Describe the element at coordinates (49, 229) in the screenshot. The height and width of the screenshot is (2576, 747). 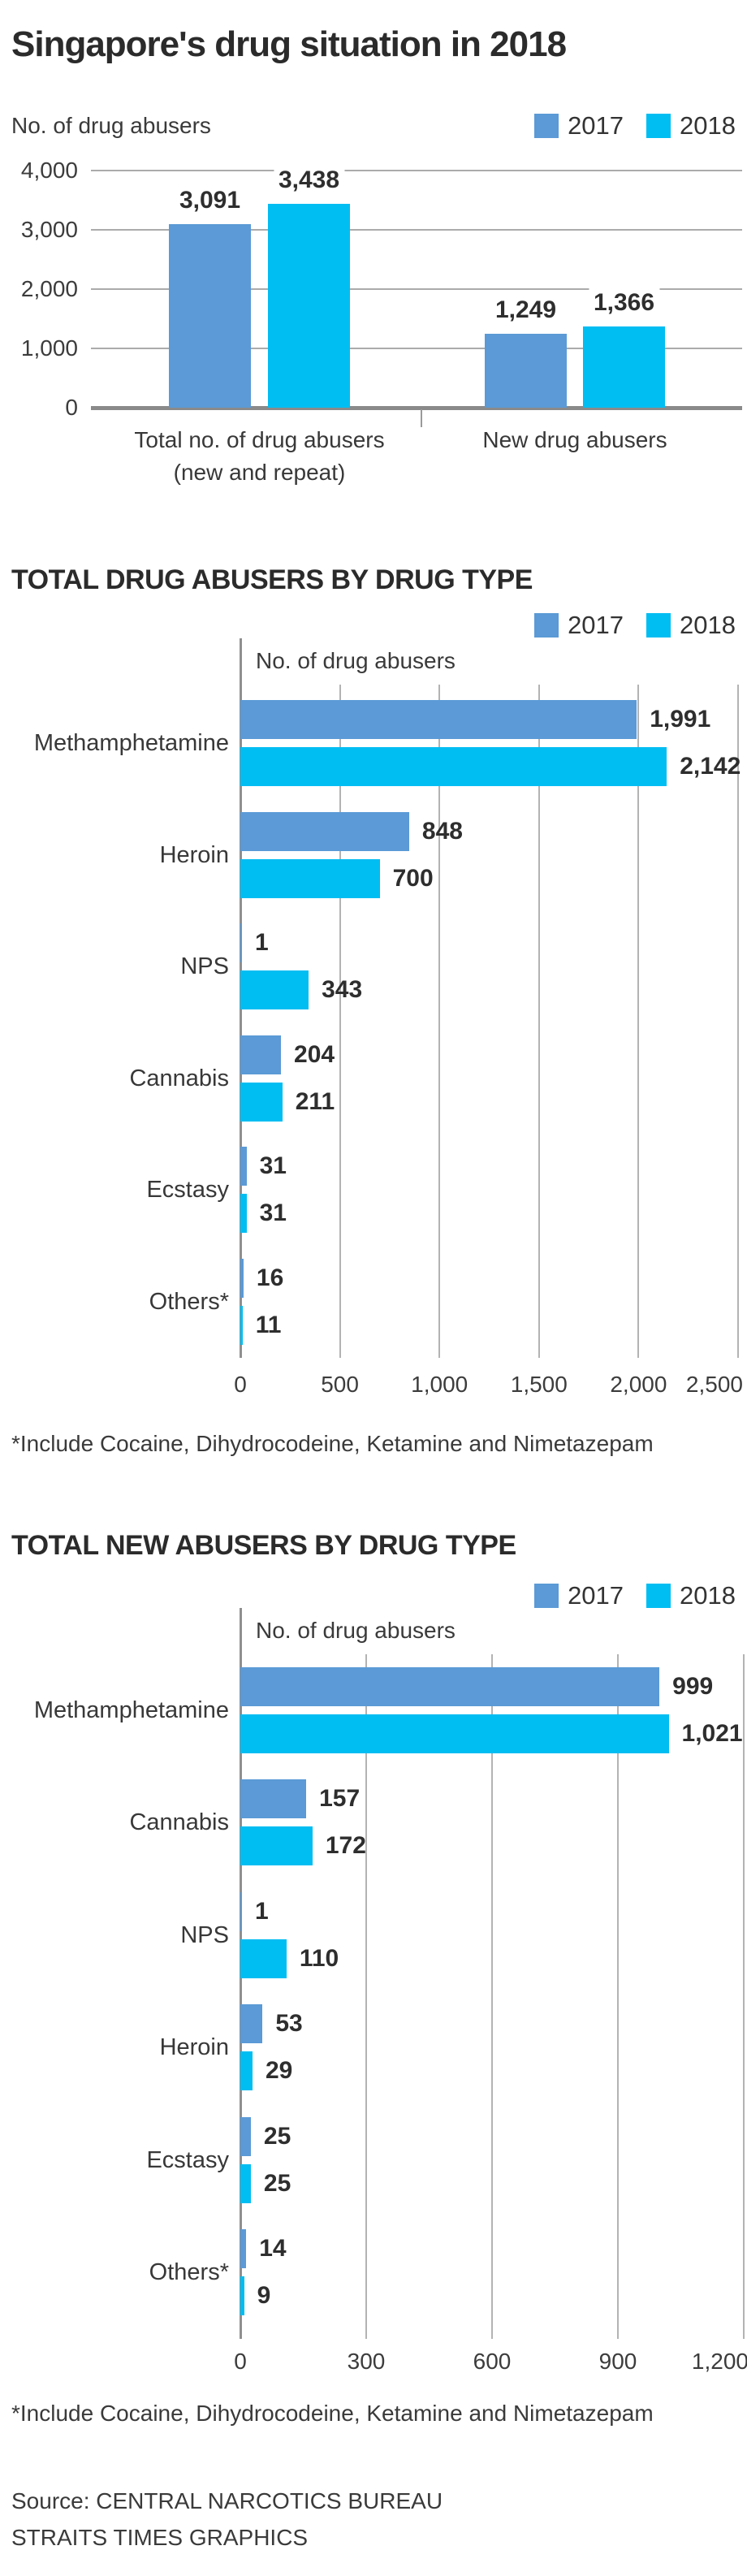
I see `y-tick-label: 3,000` at that location.